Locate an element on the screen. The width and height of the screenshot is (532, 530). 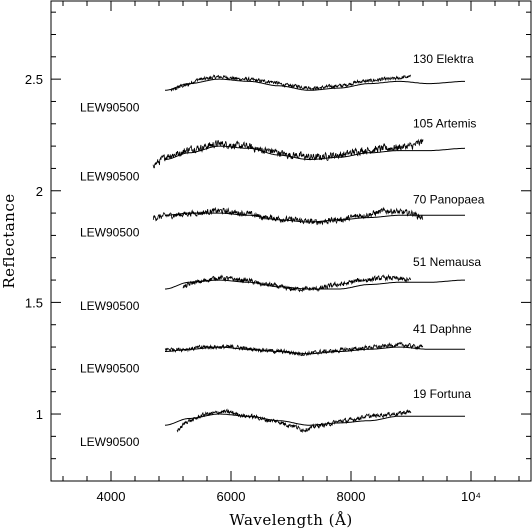
x-tick-label: 6000 is located at coordinates (231, 496).